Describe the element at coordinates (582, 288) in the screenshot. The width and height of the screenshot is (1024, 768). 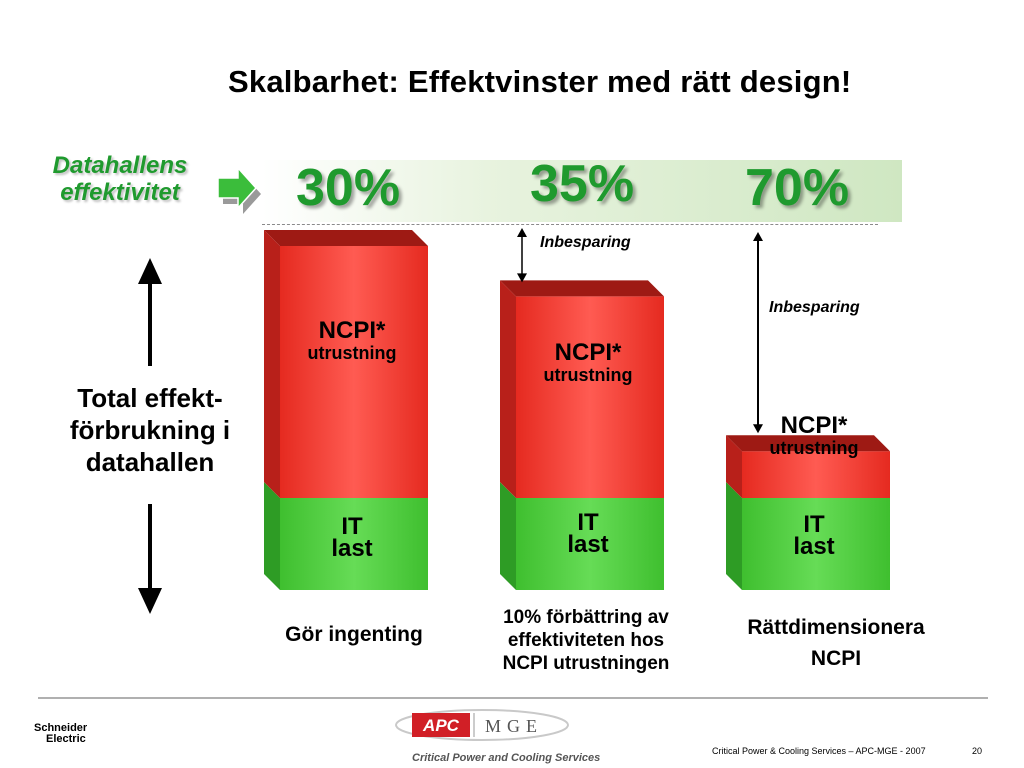
I see `bar2-top` at that location.